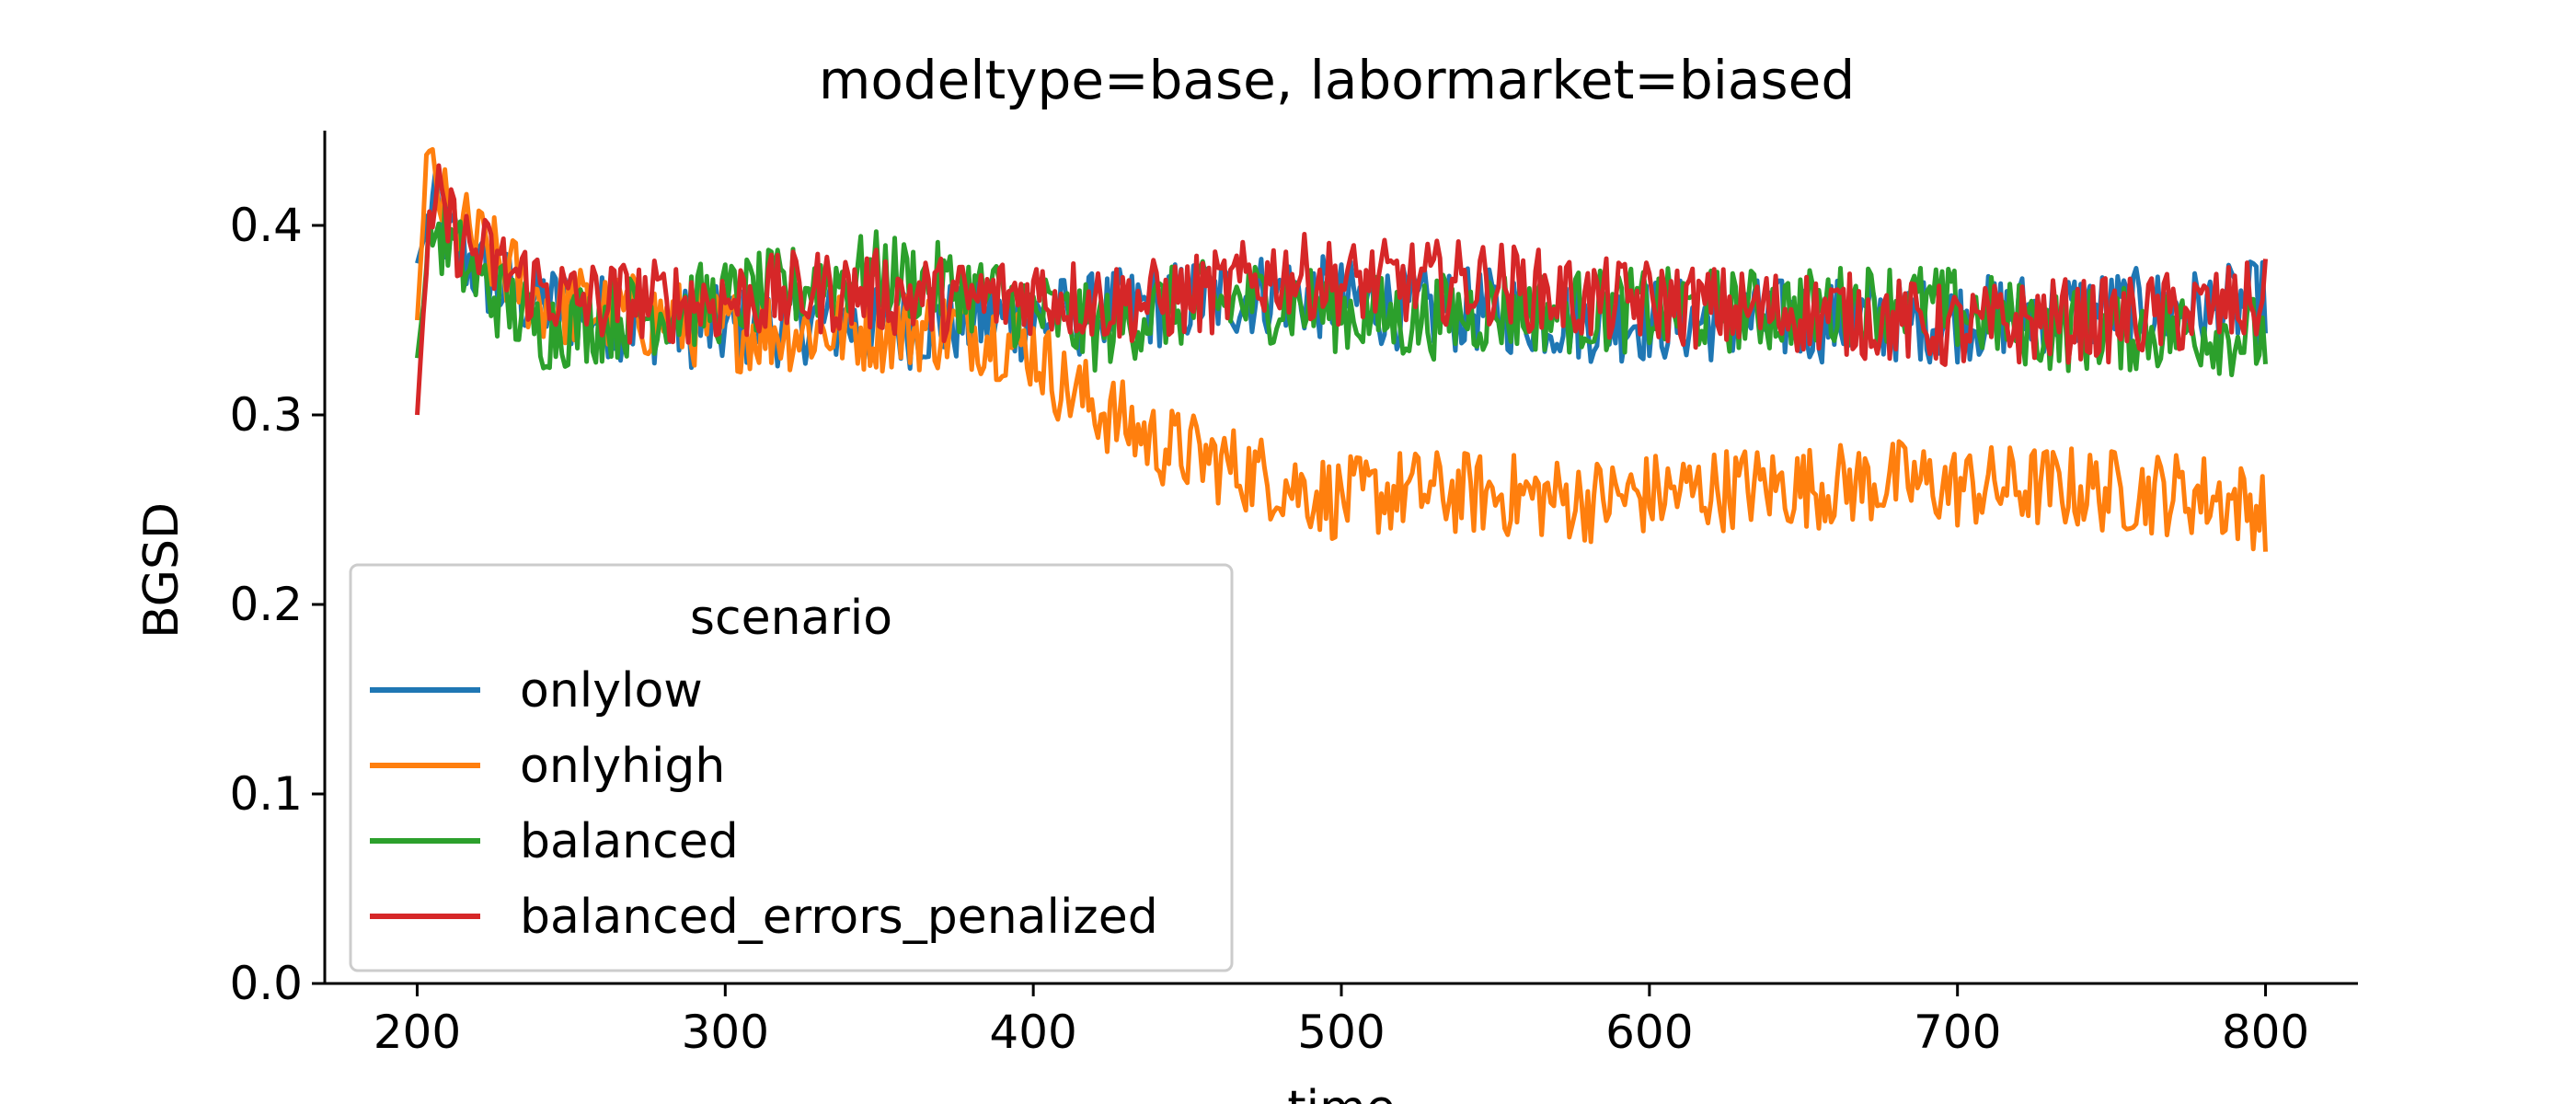 The width and height of the screenshot is (2576, 1104). What do you see at coordinates (266, 415) in the screenshot?
I see `y-tick-label: 0.3` at bounding box center [266, 415].